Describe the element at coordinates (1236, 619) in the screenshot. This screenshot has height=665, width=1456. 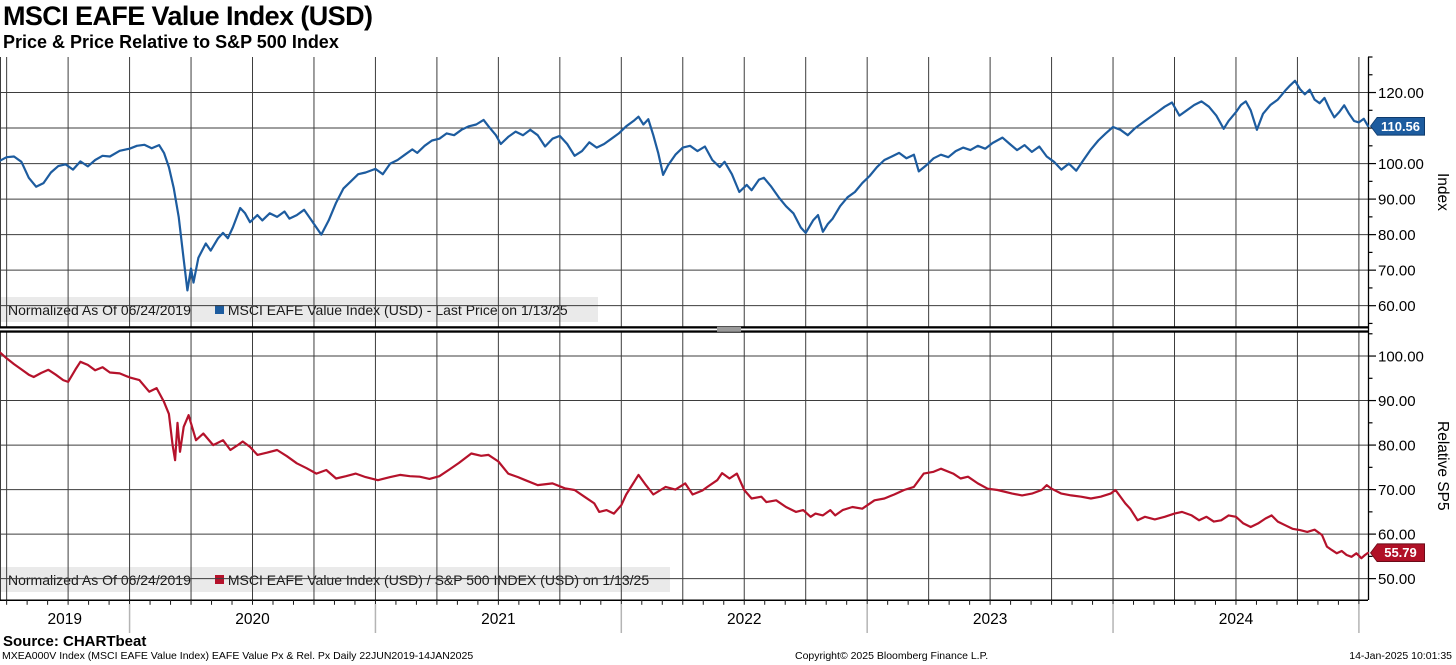
I see `year-label: 2024` at that location.